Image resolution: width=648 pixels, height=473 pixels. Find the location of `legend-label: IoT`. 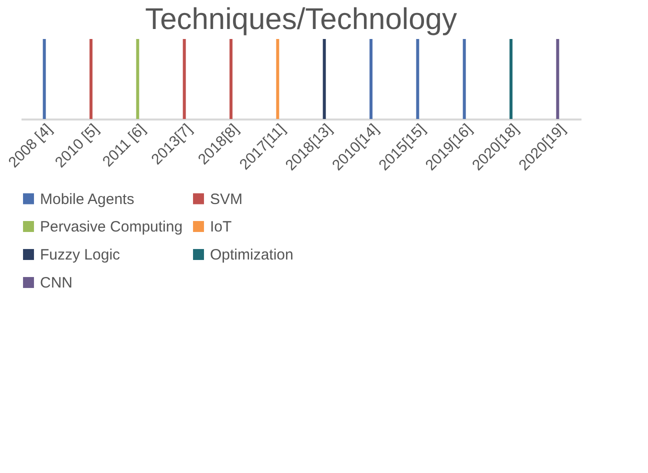

legend-label: IoT is located at coordinates (221, 227).